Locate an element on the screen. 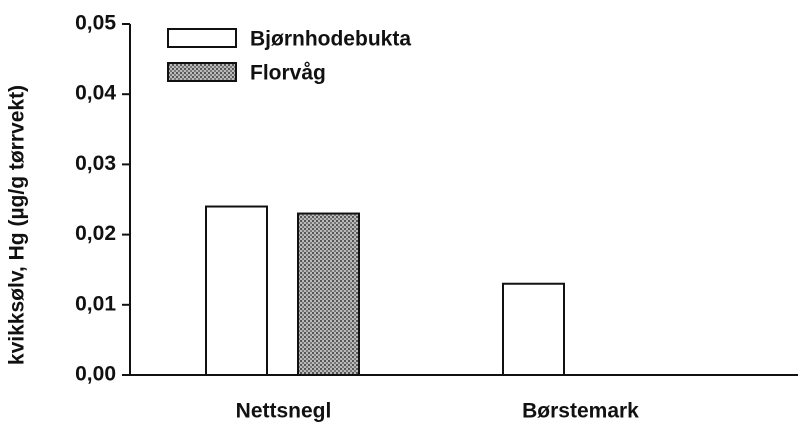  y-tick-label: 0,02 is located at coordinates (95, 233).